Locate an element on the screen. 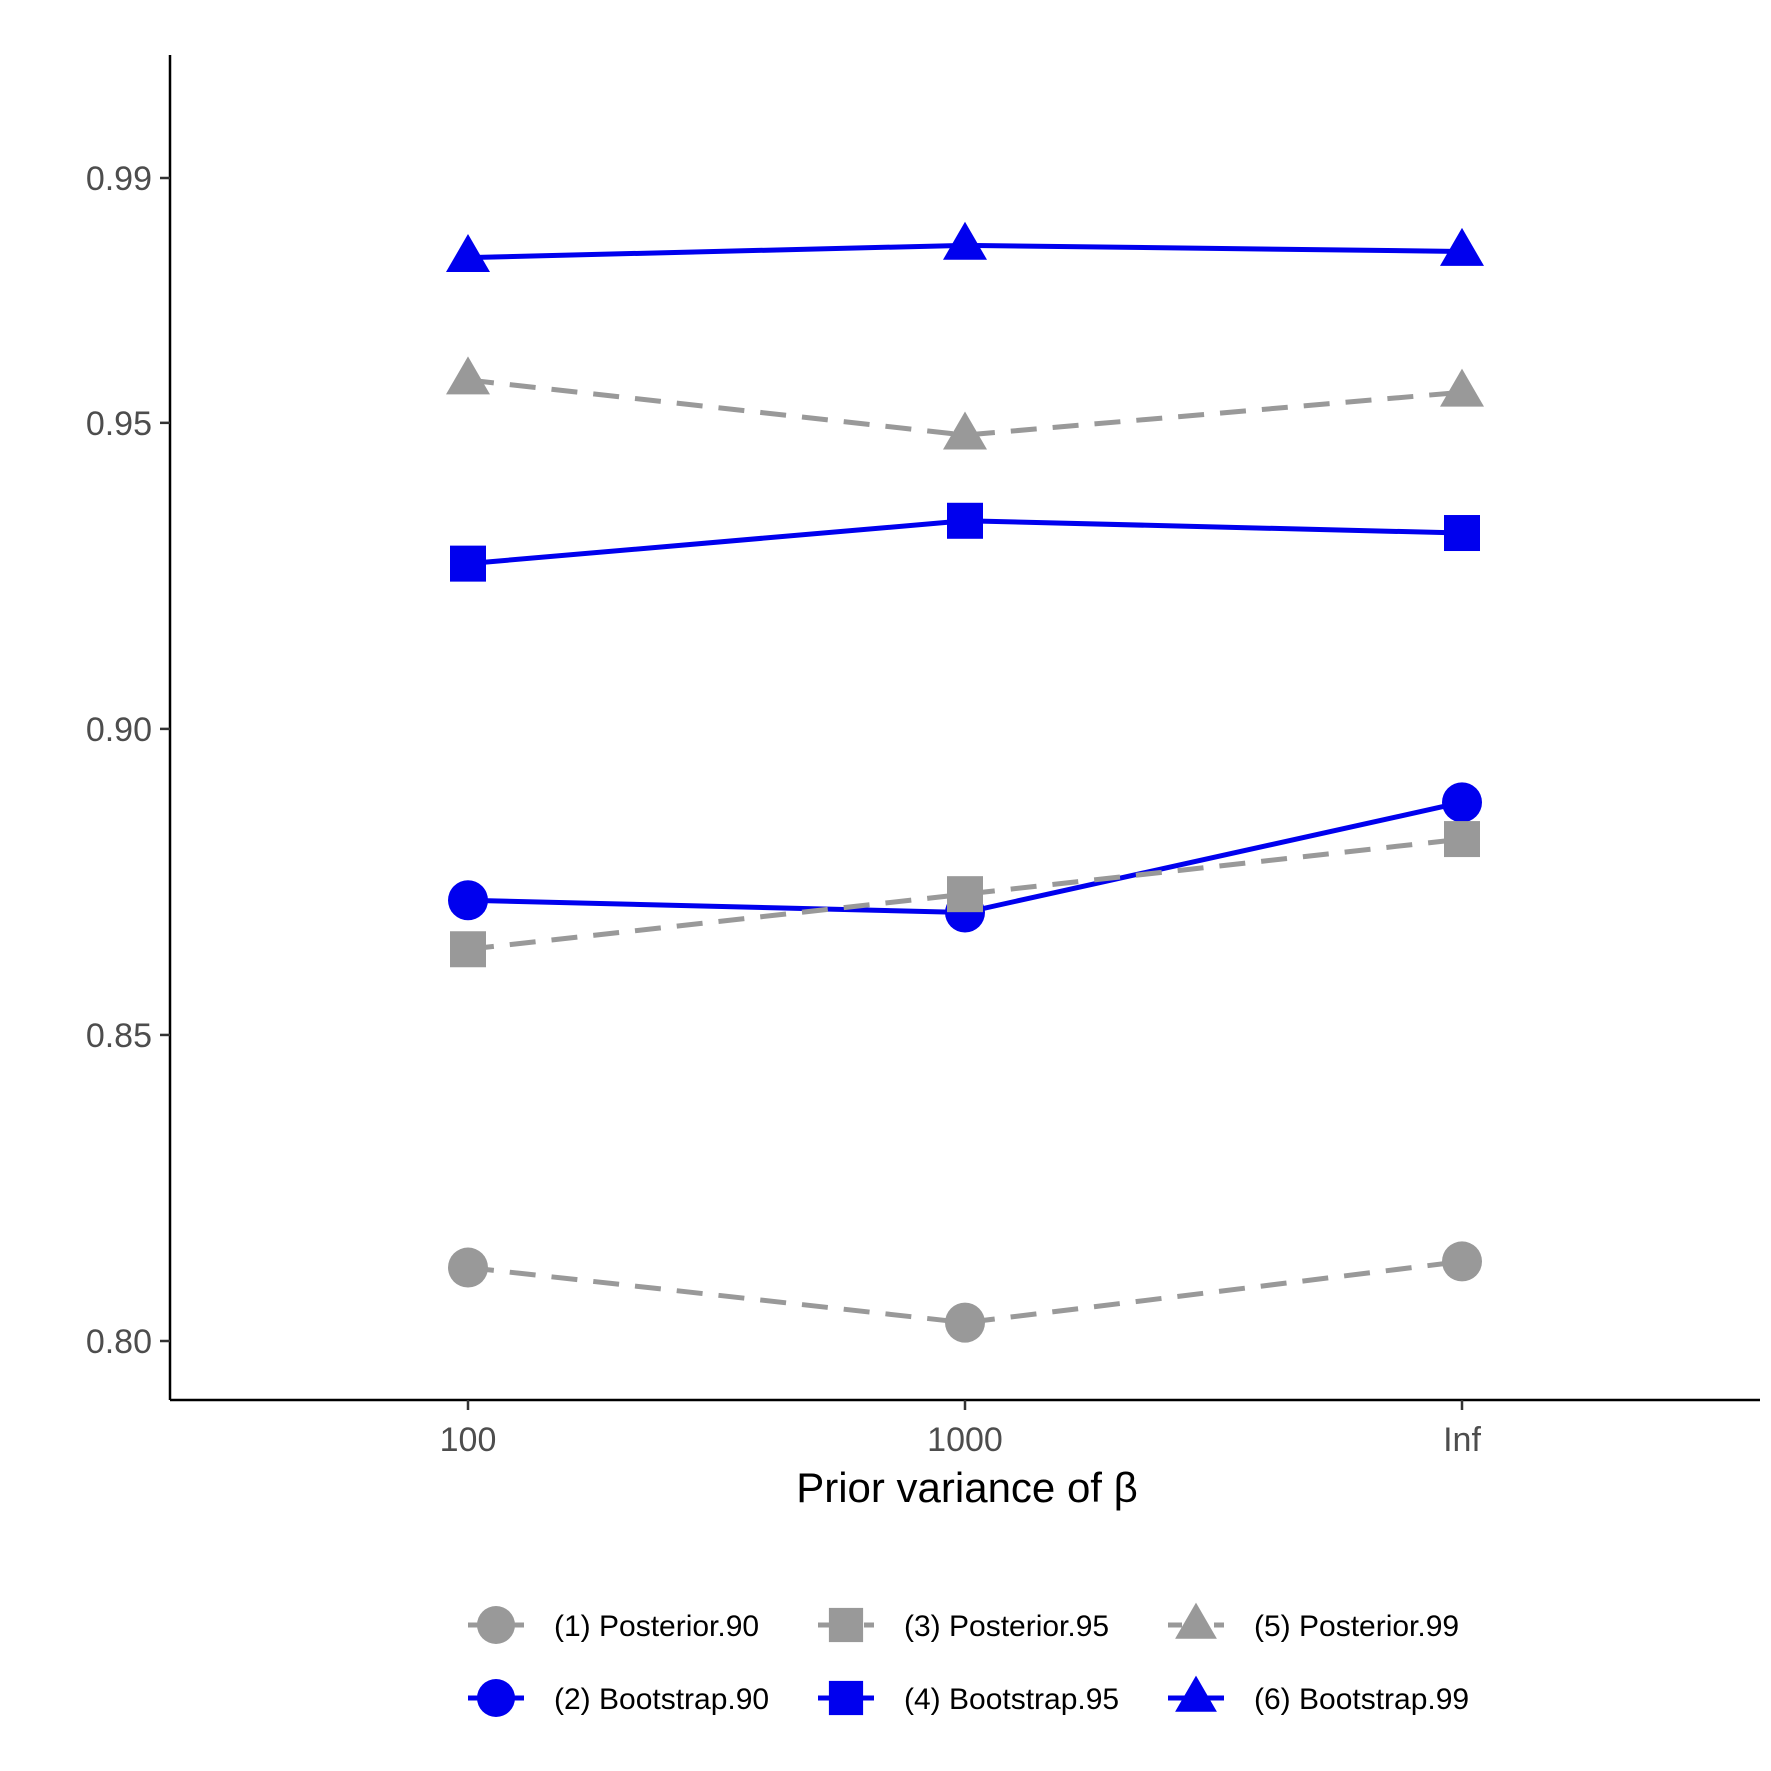  y-tick-label: 0.85 is located at coordinates (119, 1036).